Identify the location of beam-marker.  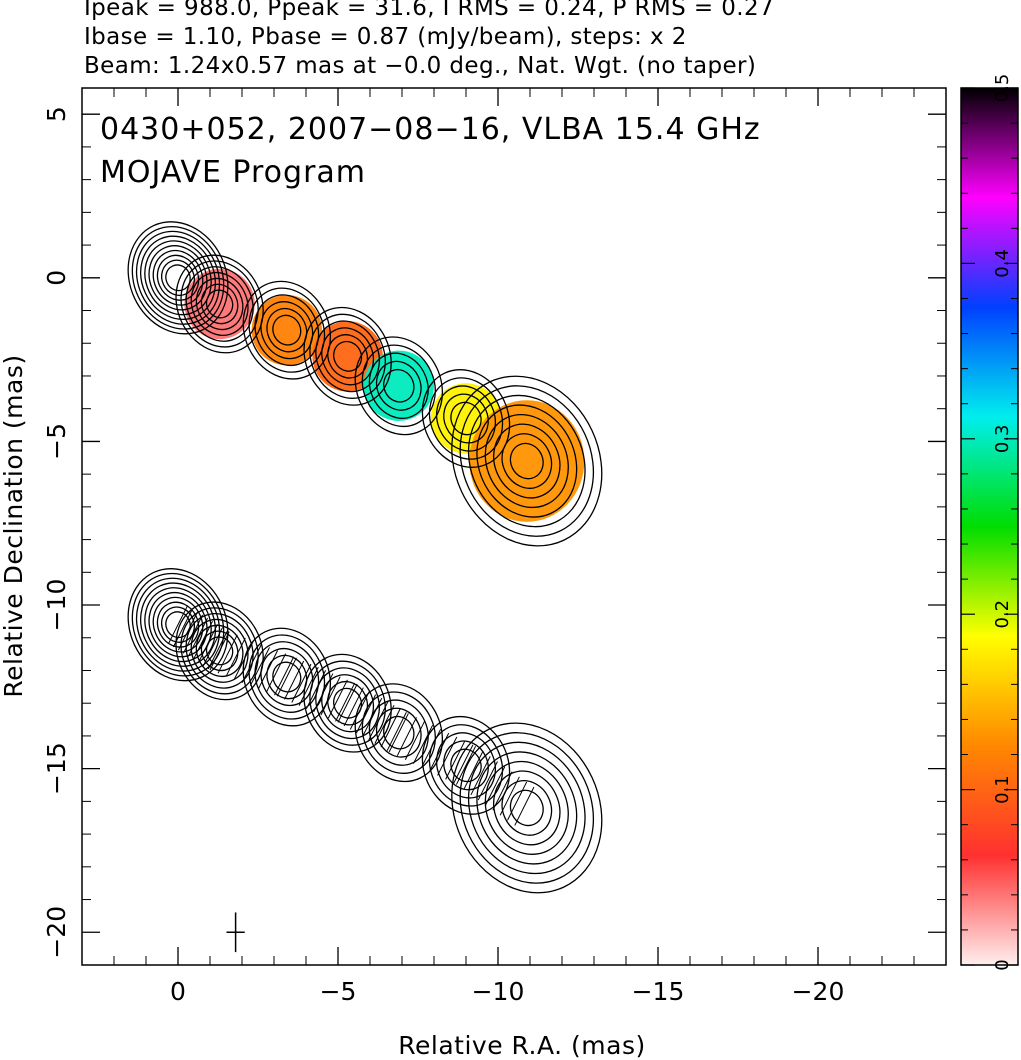
(235, 932).